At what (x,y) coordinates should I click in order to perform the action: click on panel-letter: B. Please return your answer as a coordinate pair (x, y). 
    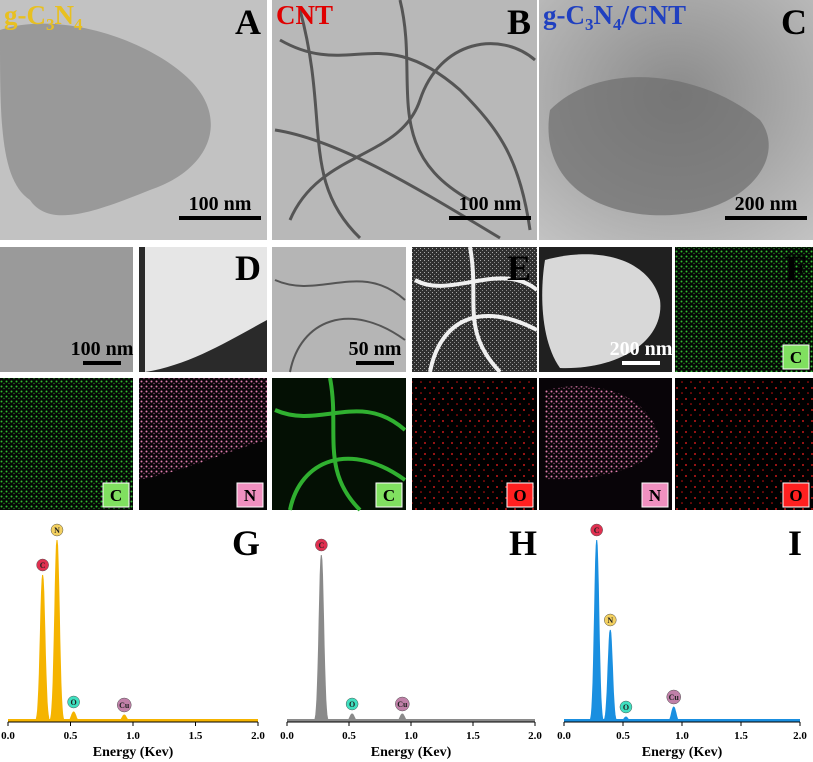
    Looking at the image, I should click on (519, 22).